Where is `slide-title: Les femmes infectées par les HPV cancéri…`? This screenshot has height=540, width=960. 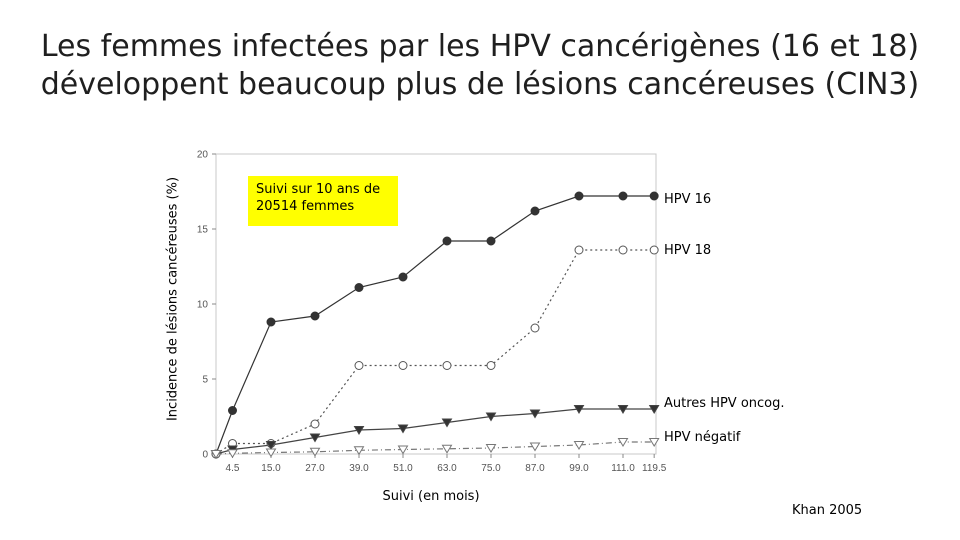
slide-title: Les femmes infectées par les HPV cancéri… is located at coordinates (480, 66).